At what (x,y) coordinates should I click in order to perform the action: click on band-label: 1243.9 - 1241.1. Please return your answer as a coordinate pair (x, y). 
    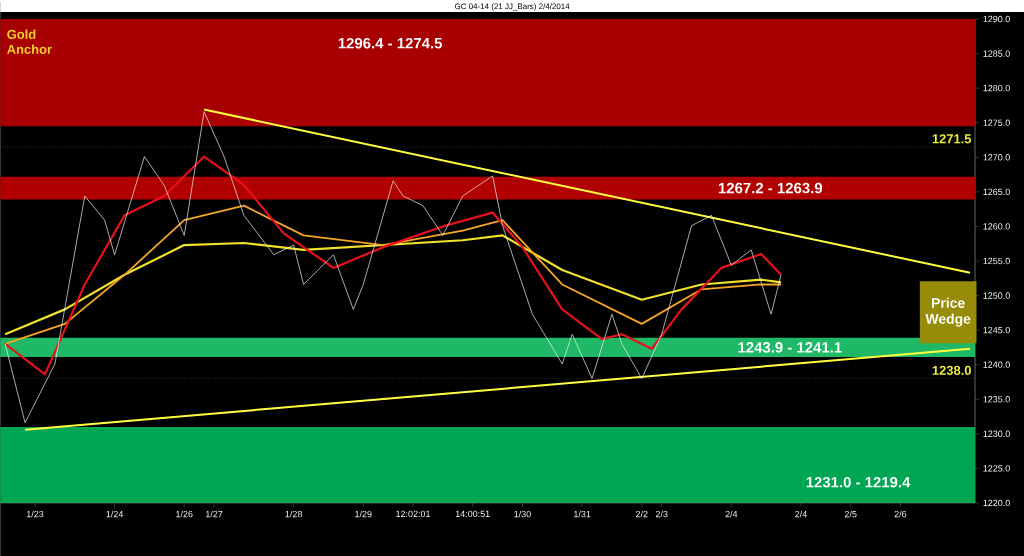
    Looking at the image, I should click on (790, 347).